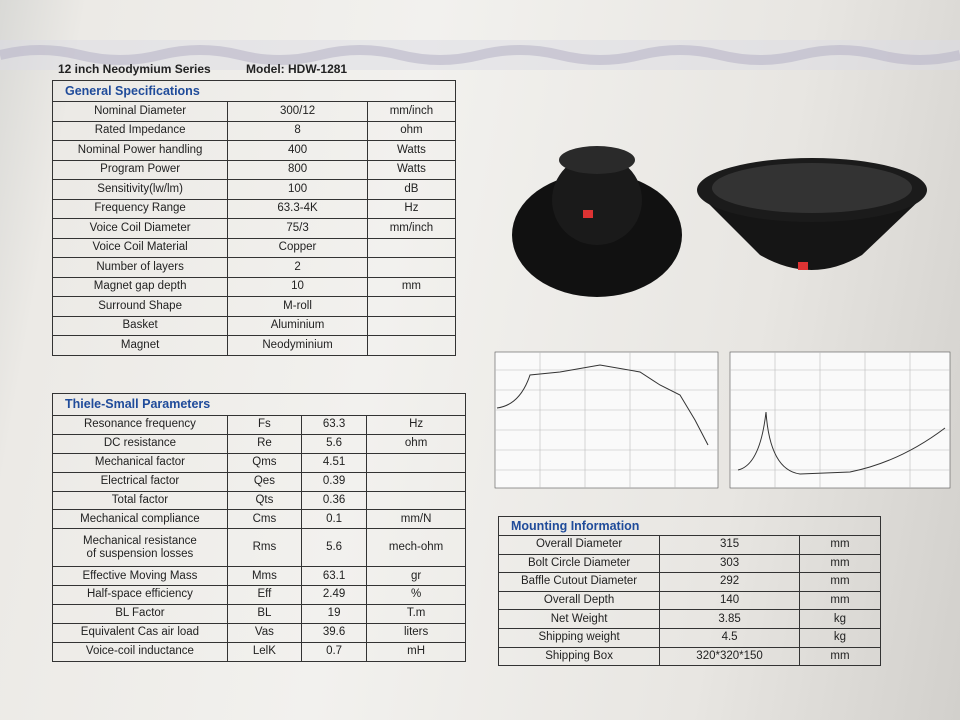 This screenshot has height=720, width=960. I want to click on param-value: Hz, so click(416, 425).